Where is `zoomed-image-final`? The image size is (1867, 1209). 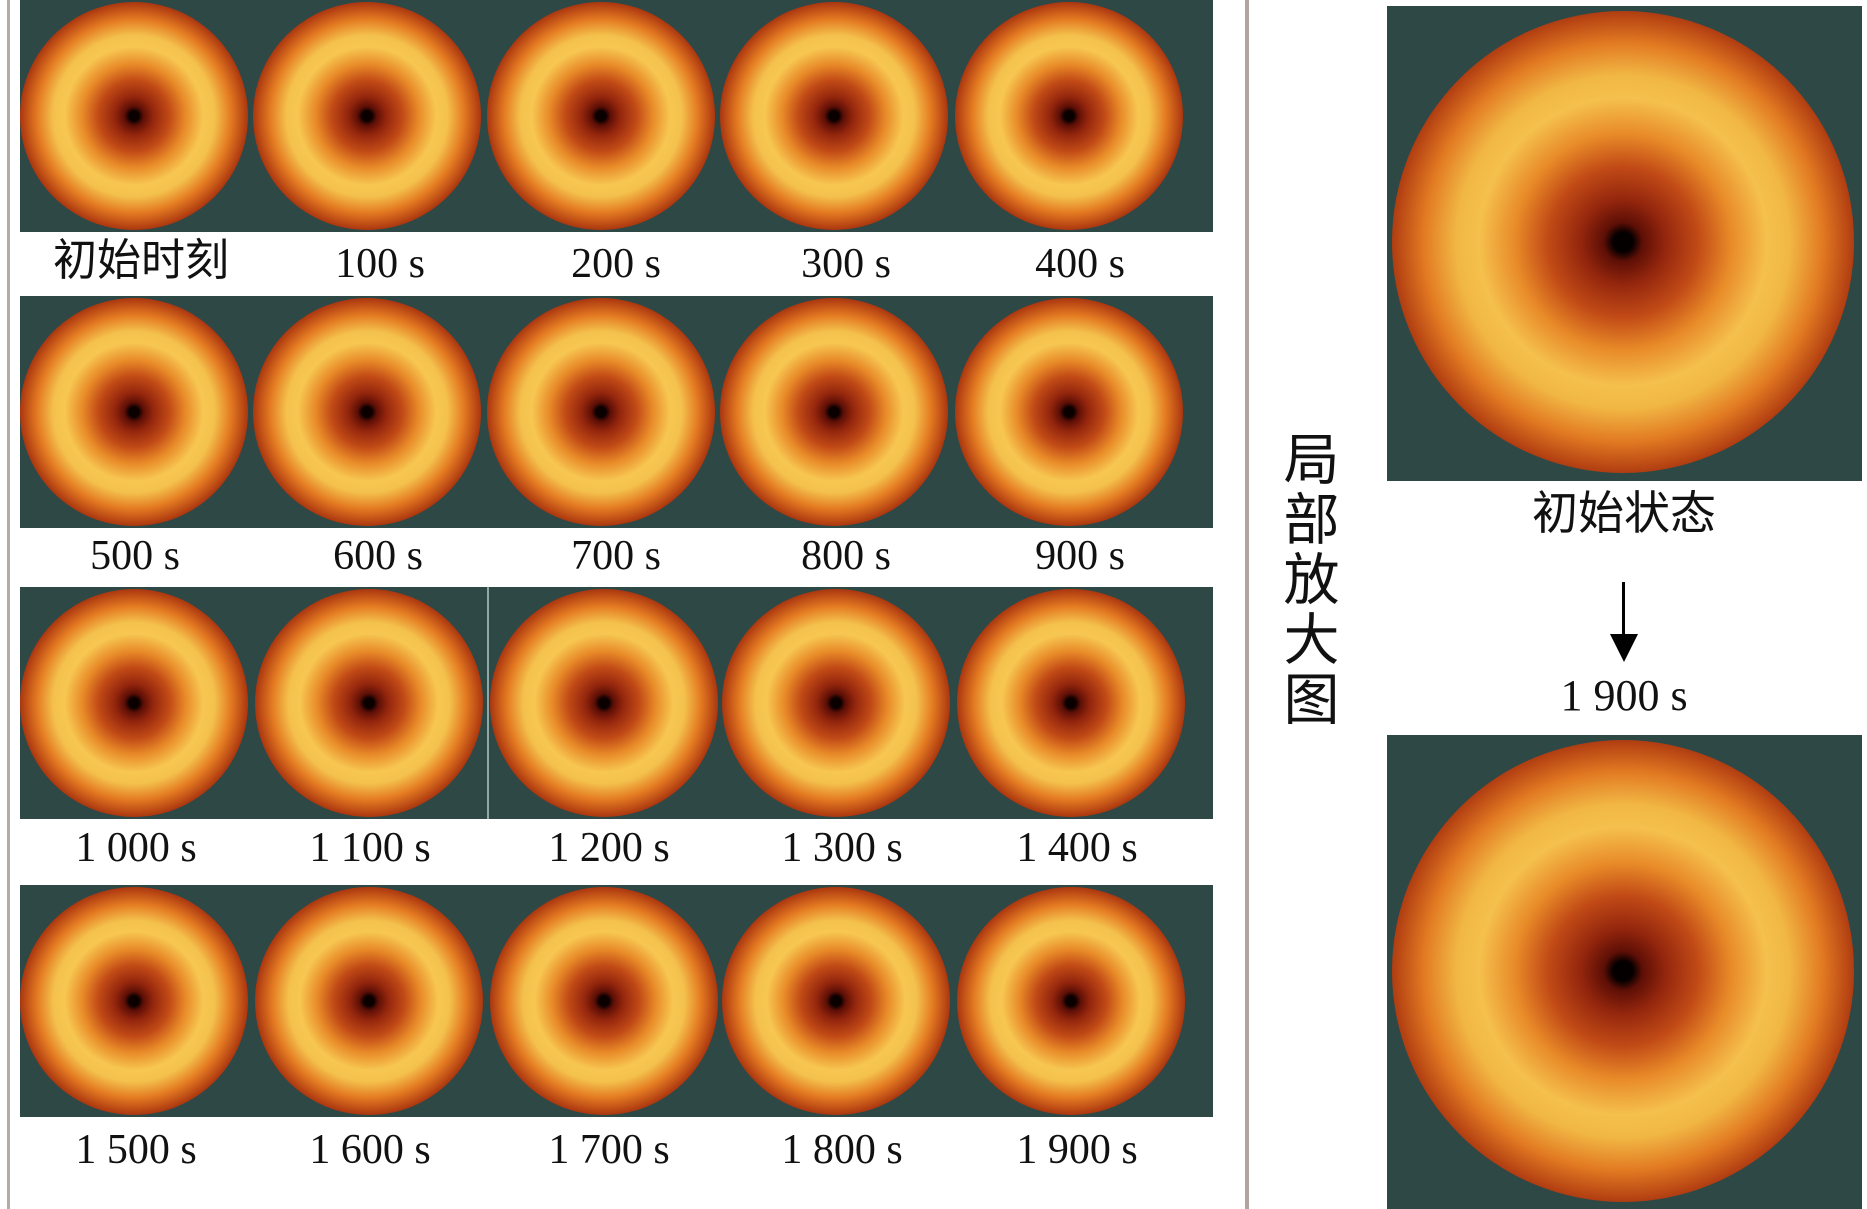 zoomed-image-final is located at coordinates (1624, 972).